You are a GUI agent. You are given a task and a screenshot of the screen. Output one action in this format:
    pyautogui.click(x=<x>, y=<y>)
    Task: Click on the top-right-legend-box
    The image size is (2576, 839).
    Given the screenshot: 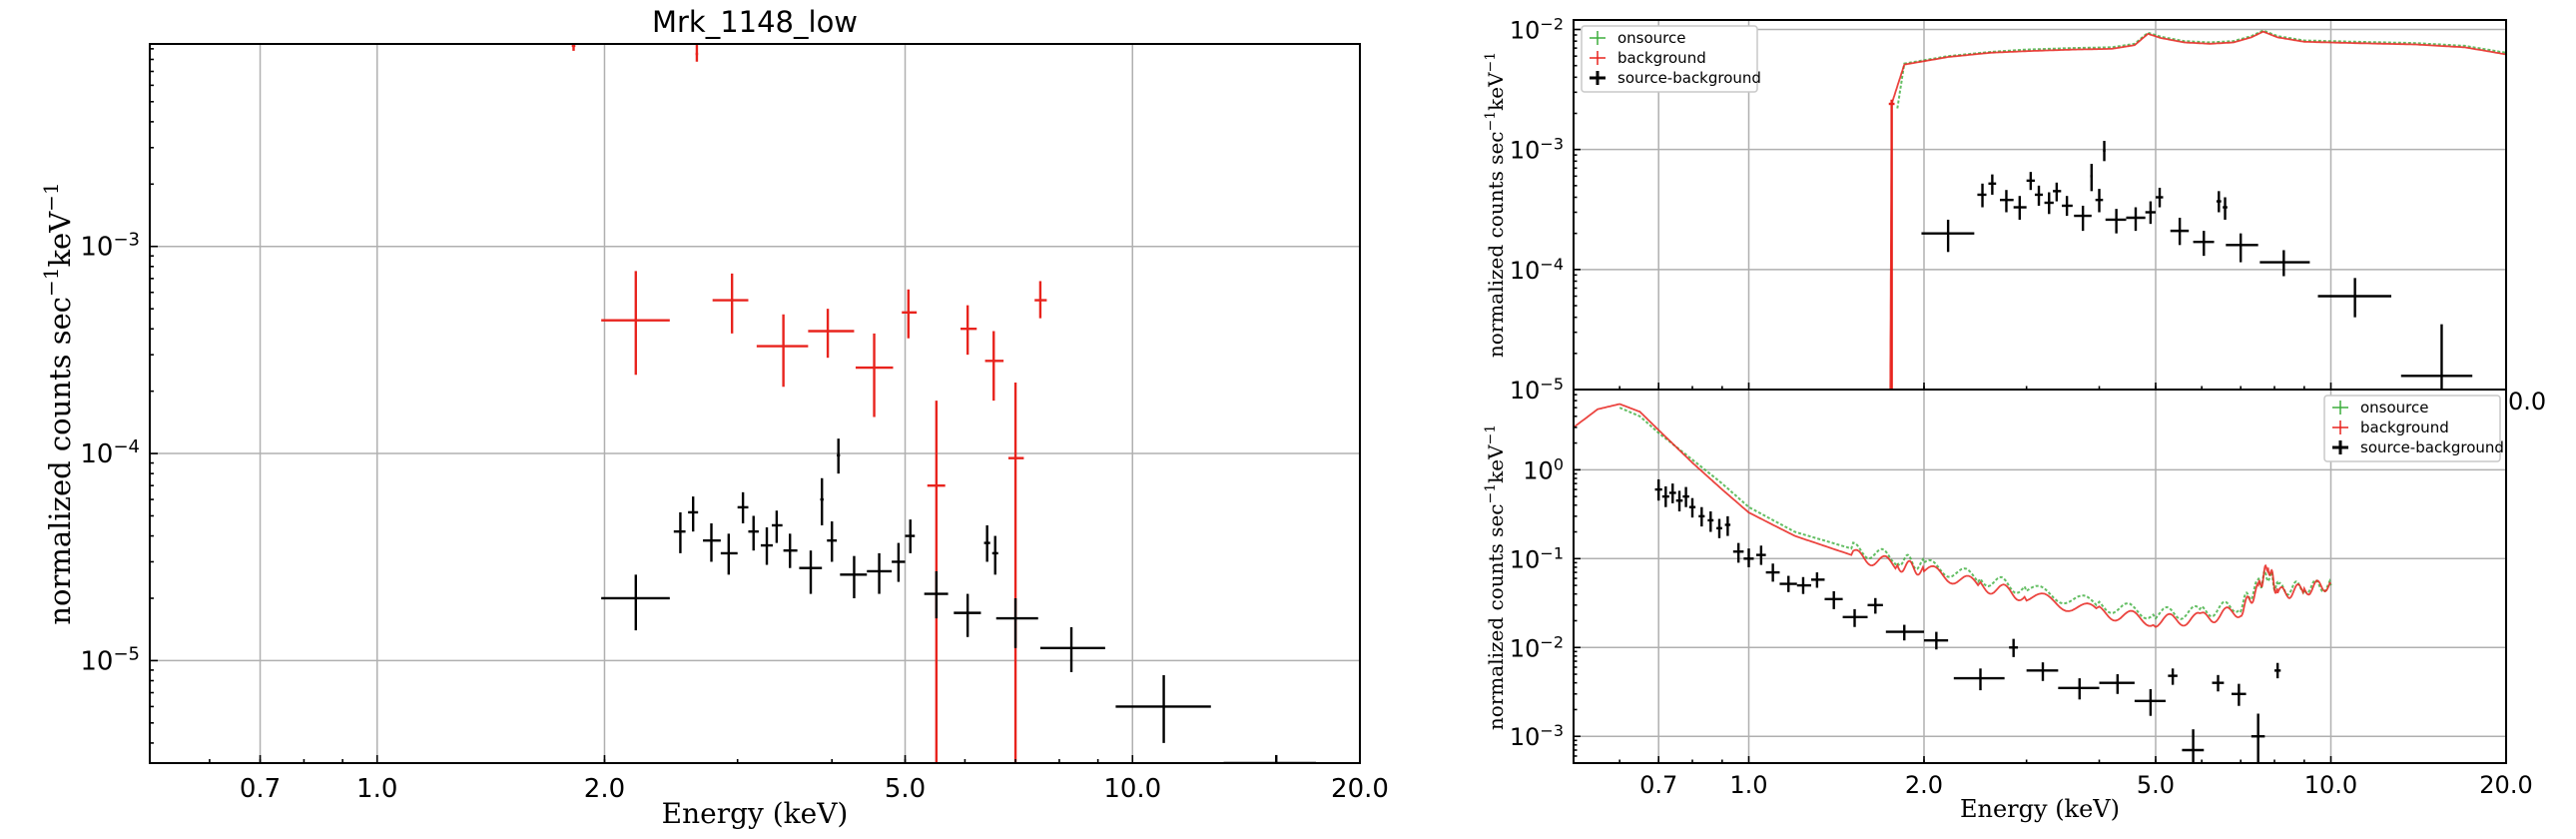 What is the action you would take?
    pyautogui.click(x=1669, y=59)
    